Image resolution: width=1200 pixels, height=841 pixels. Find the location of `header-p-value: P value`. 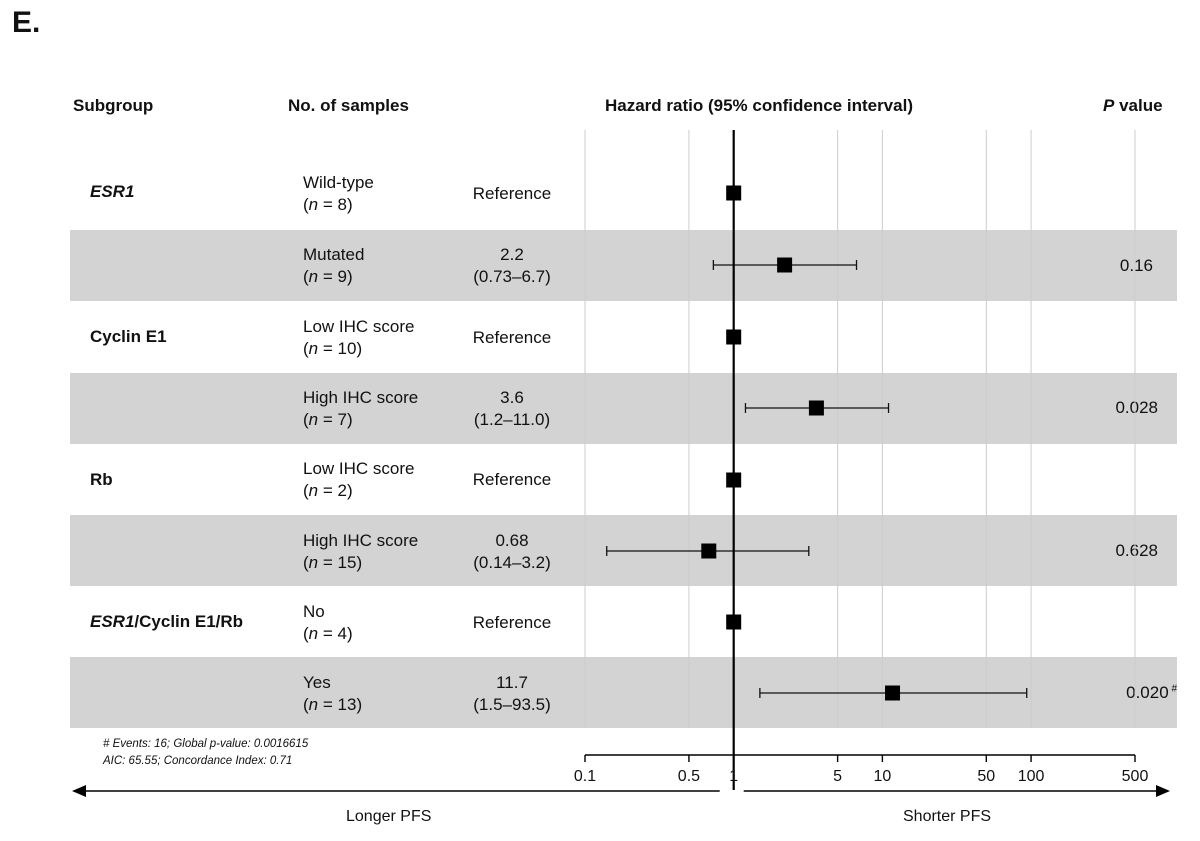

header-p-value: P value is located at coordinates (1133, 106).